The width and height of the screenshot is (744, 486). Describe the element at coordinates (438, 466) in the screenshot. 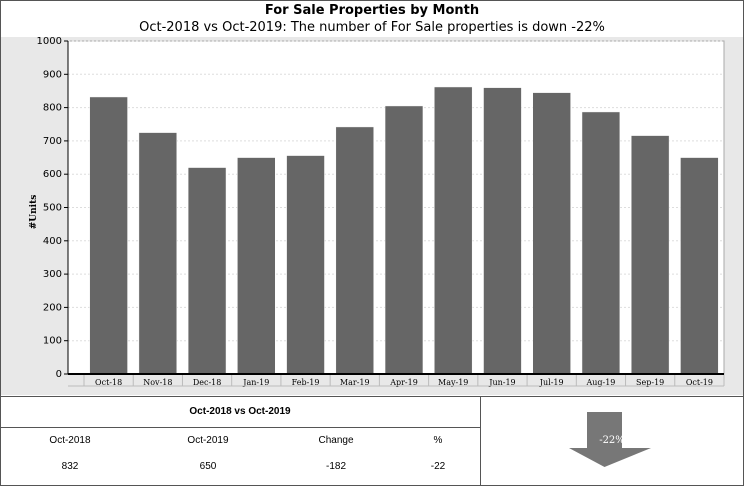

I see `value-percent: -22` at that location.